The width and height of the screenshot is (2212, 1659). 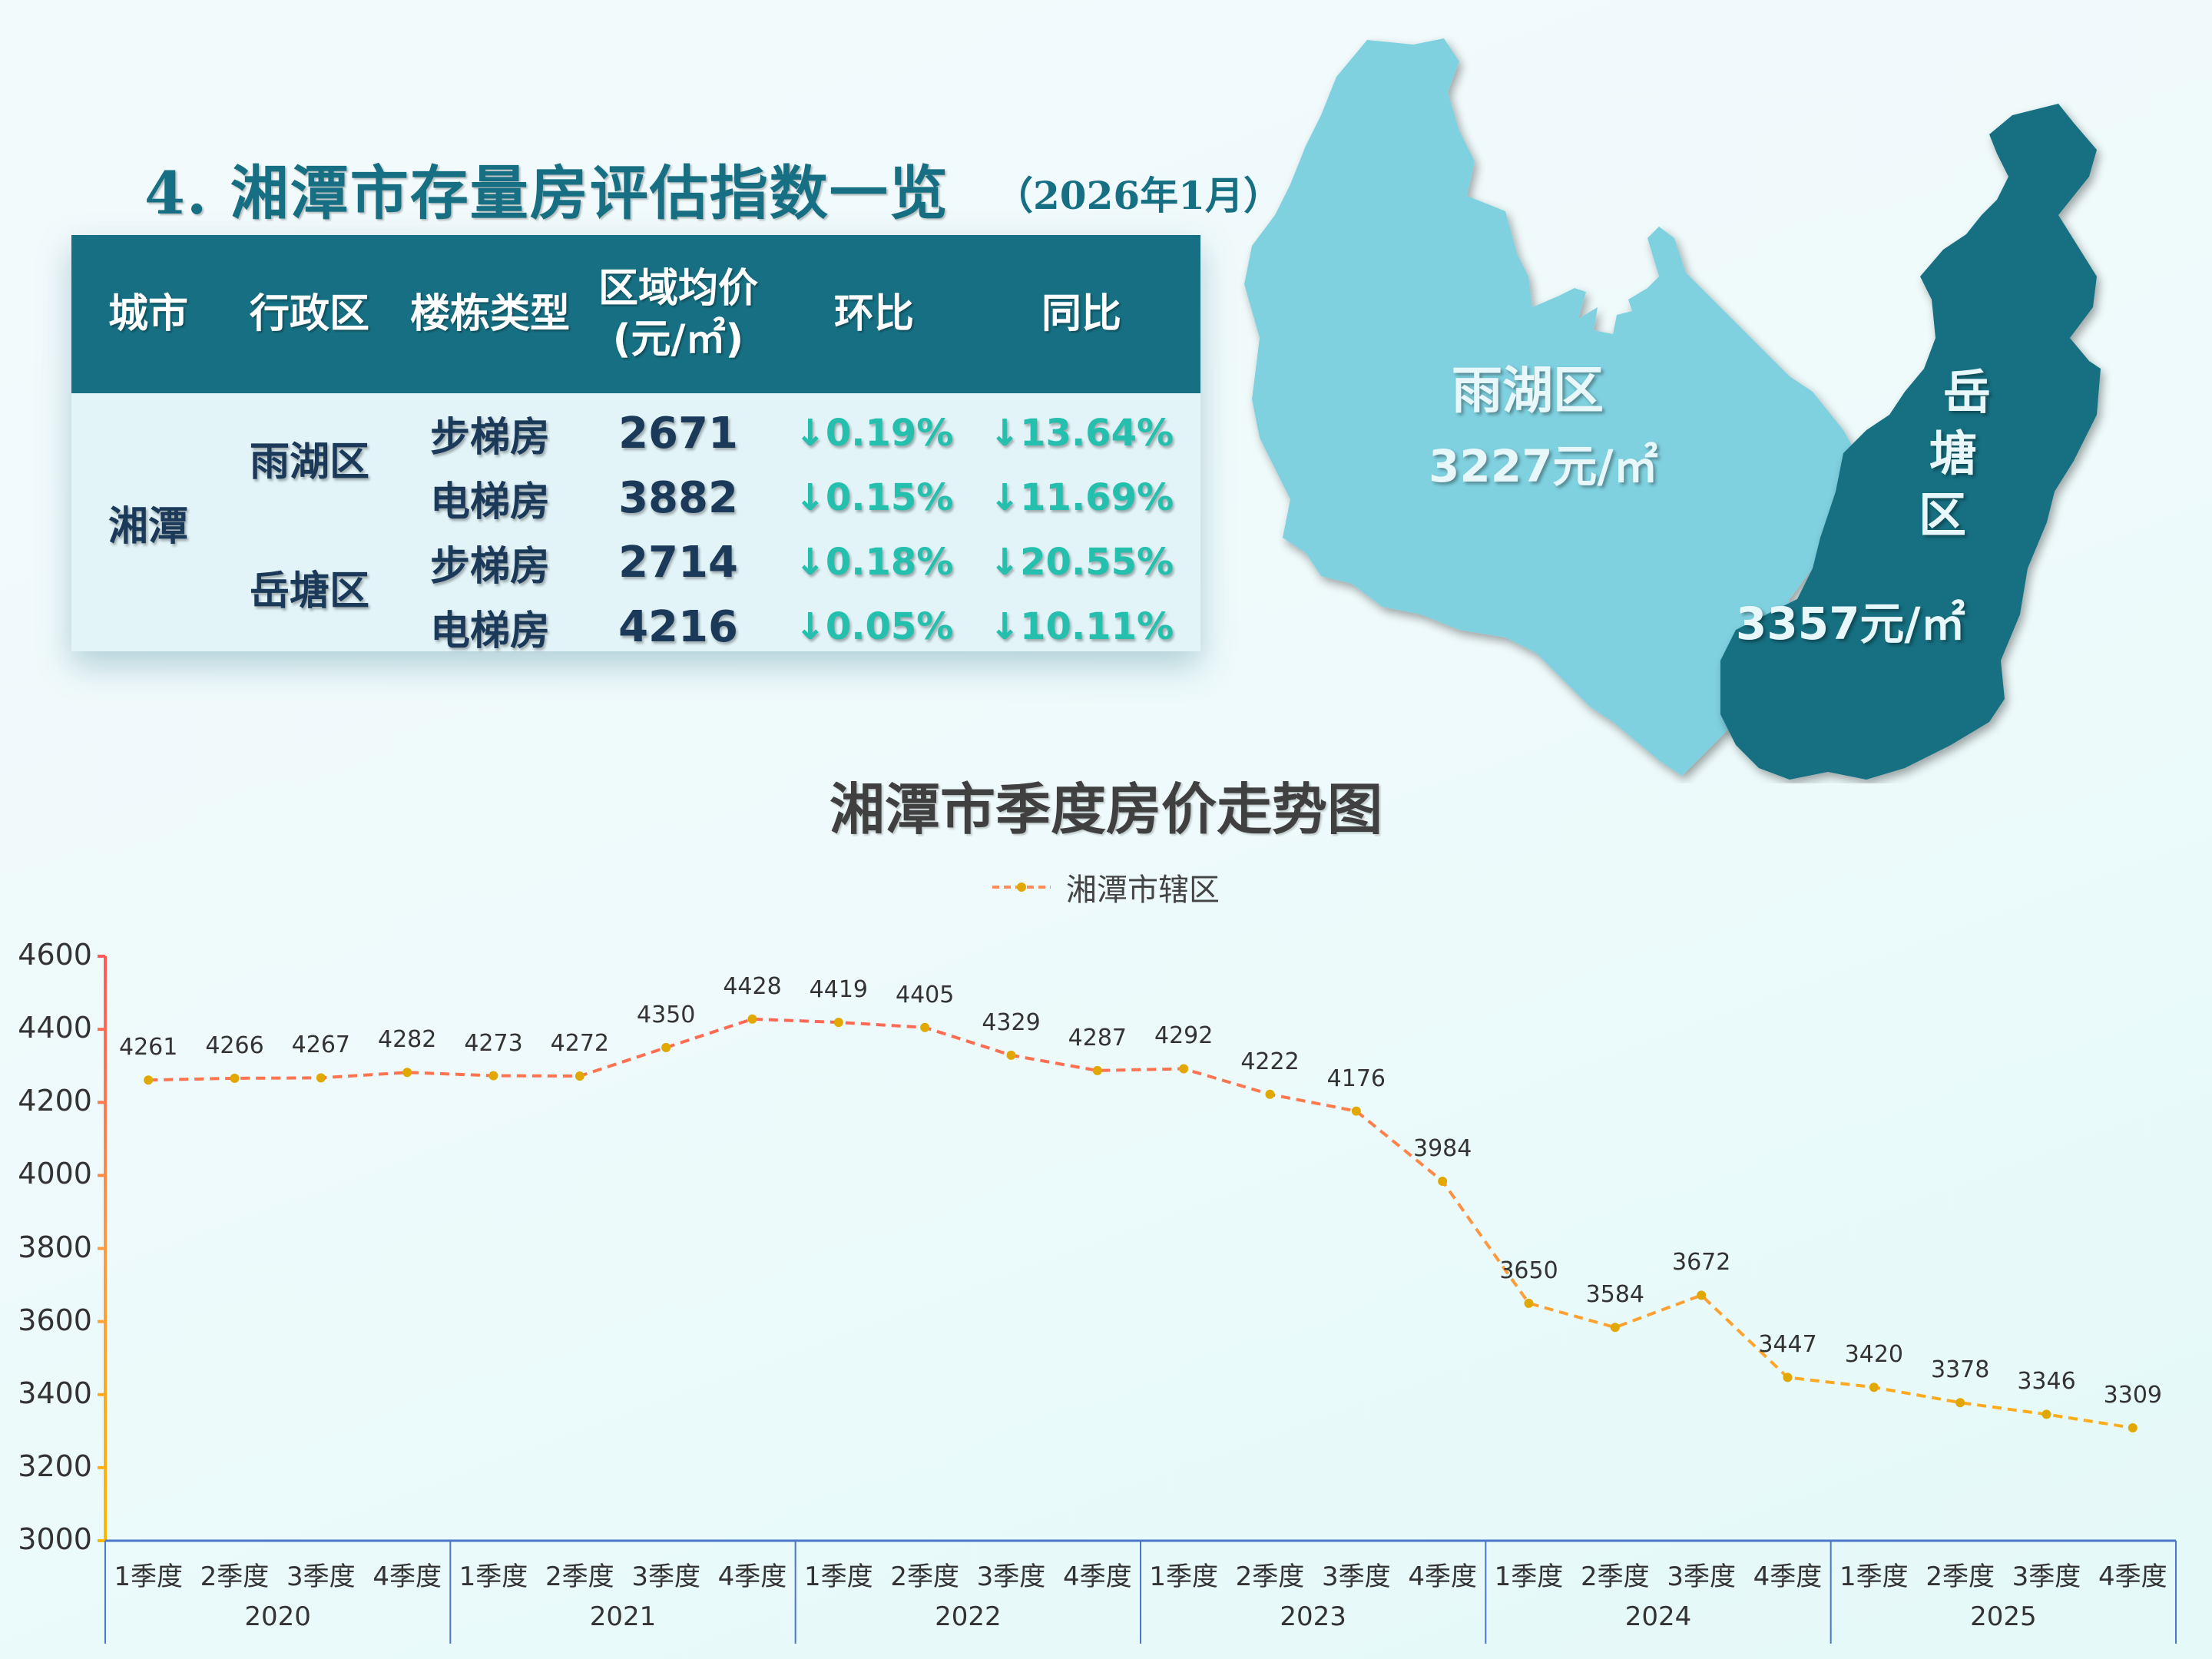 I want to click on cell-district: 雨湖区, so click(x=309, y=462).